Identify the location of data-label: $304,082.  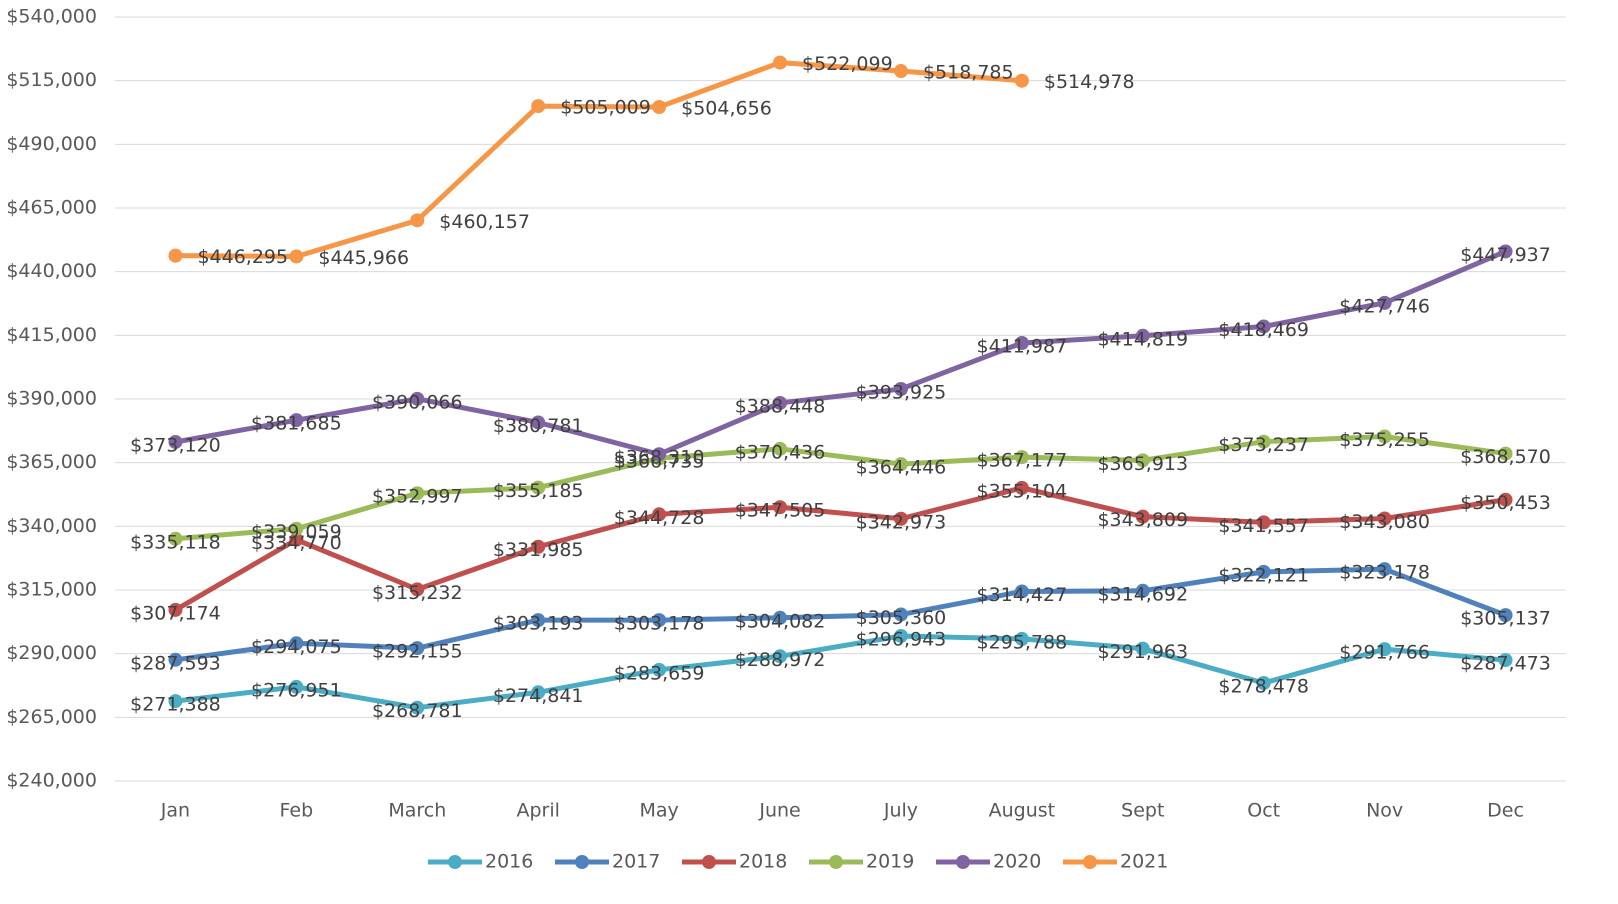
(780, 621).